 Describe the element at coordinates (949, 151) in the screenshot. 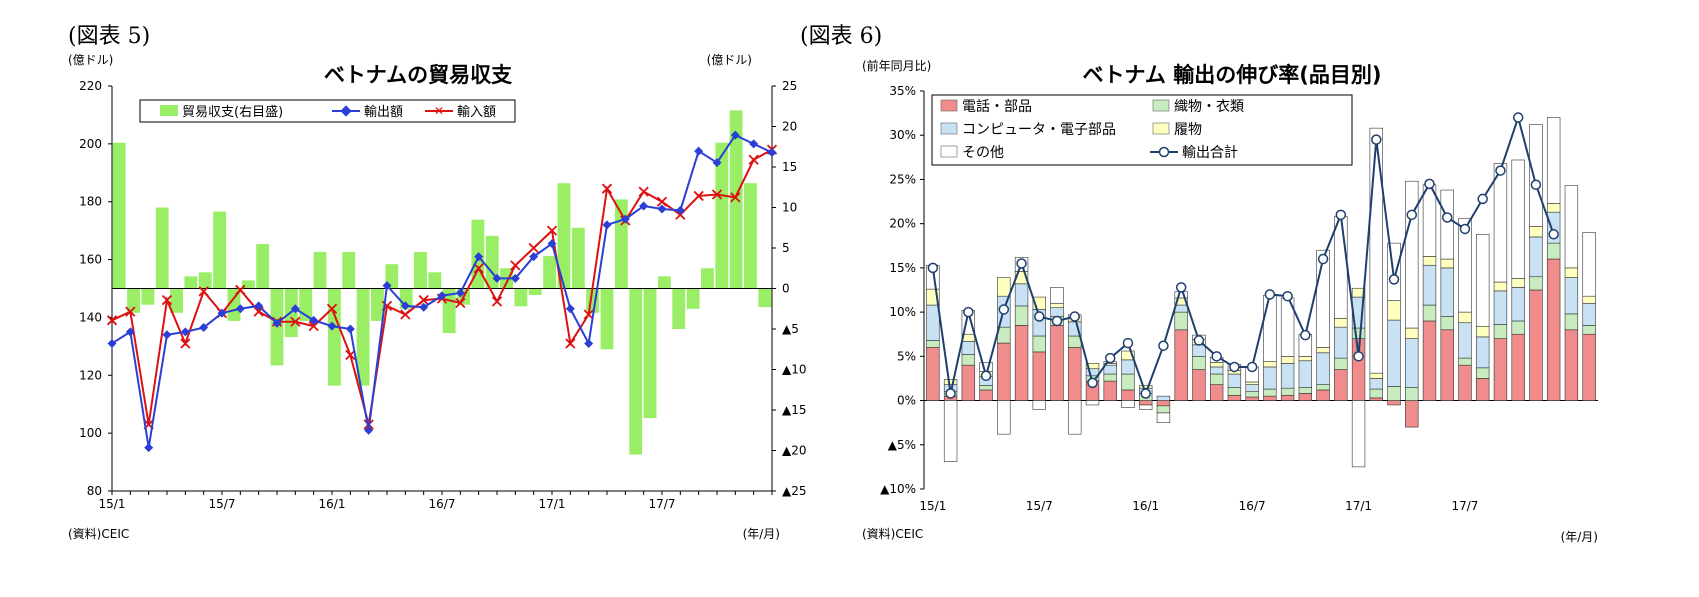

I see `chart2-legend-other-swatch` at that location.